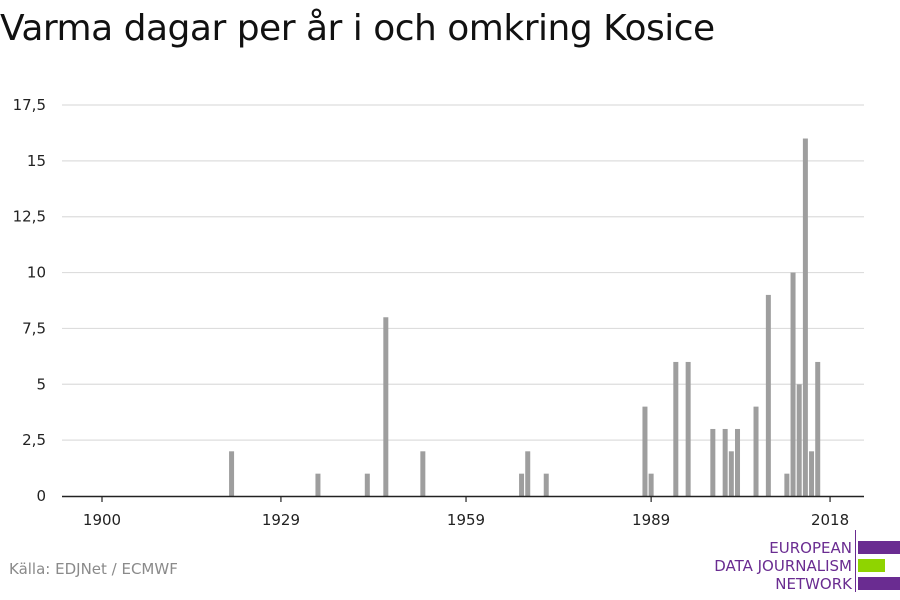  Describe the element at coordinates (830, 520) in the screenshot. I see `x-tick-label: 2018` at that location.